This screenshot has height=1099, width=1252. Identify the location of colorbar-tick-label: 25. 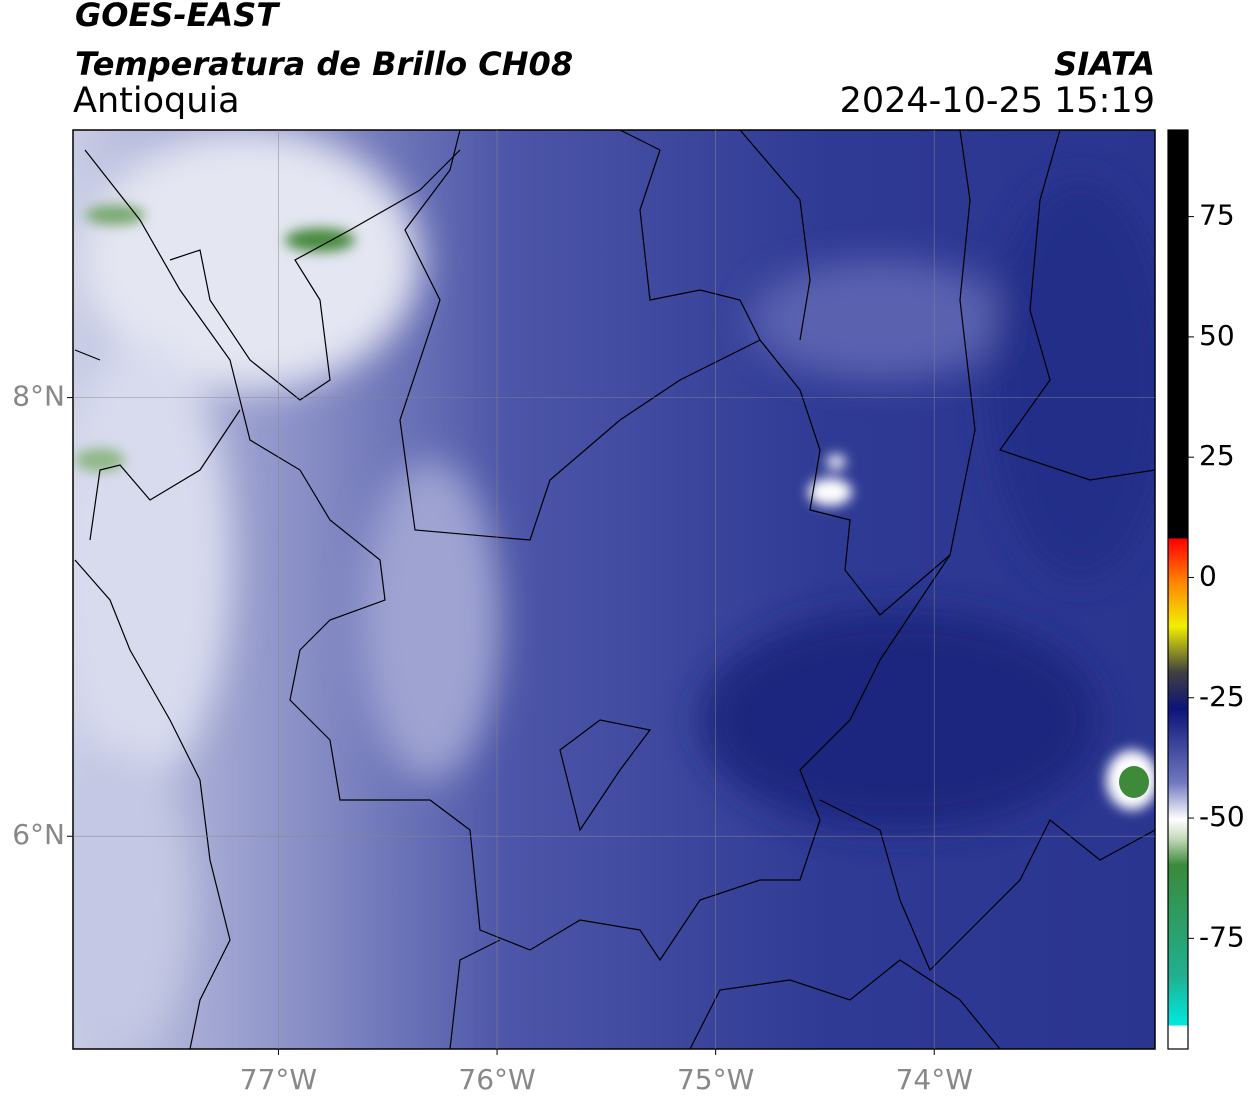
(1217, 455).